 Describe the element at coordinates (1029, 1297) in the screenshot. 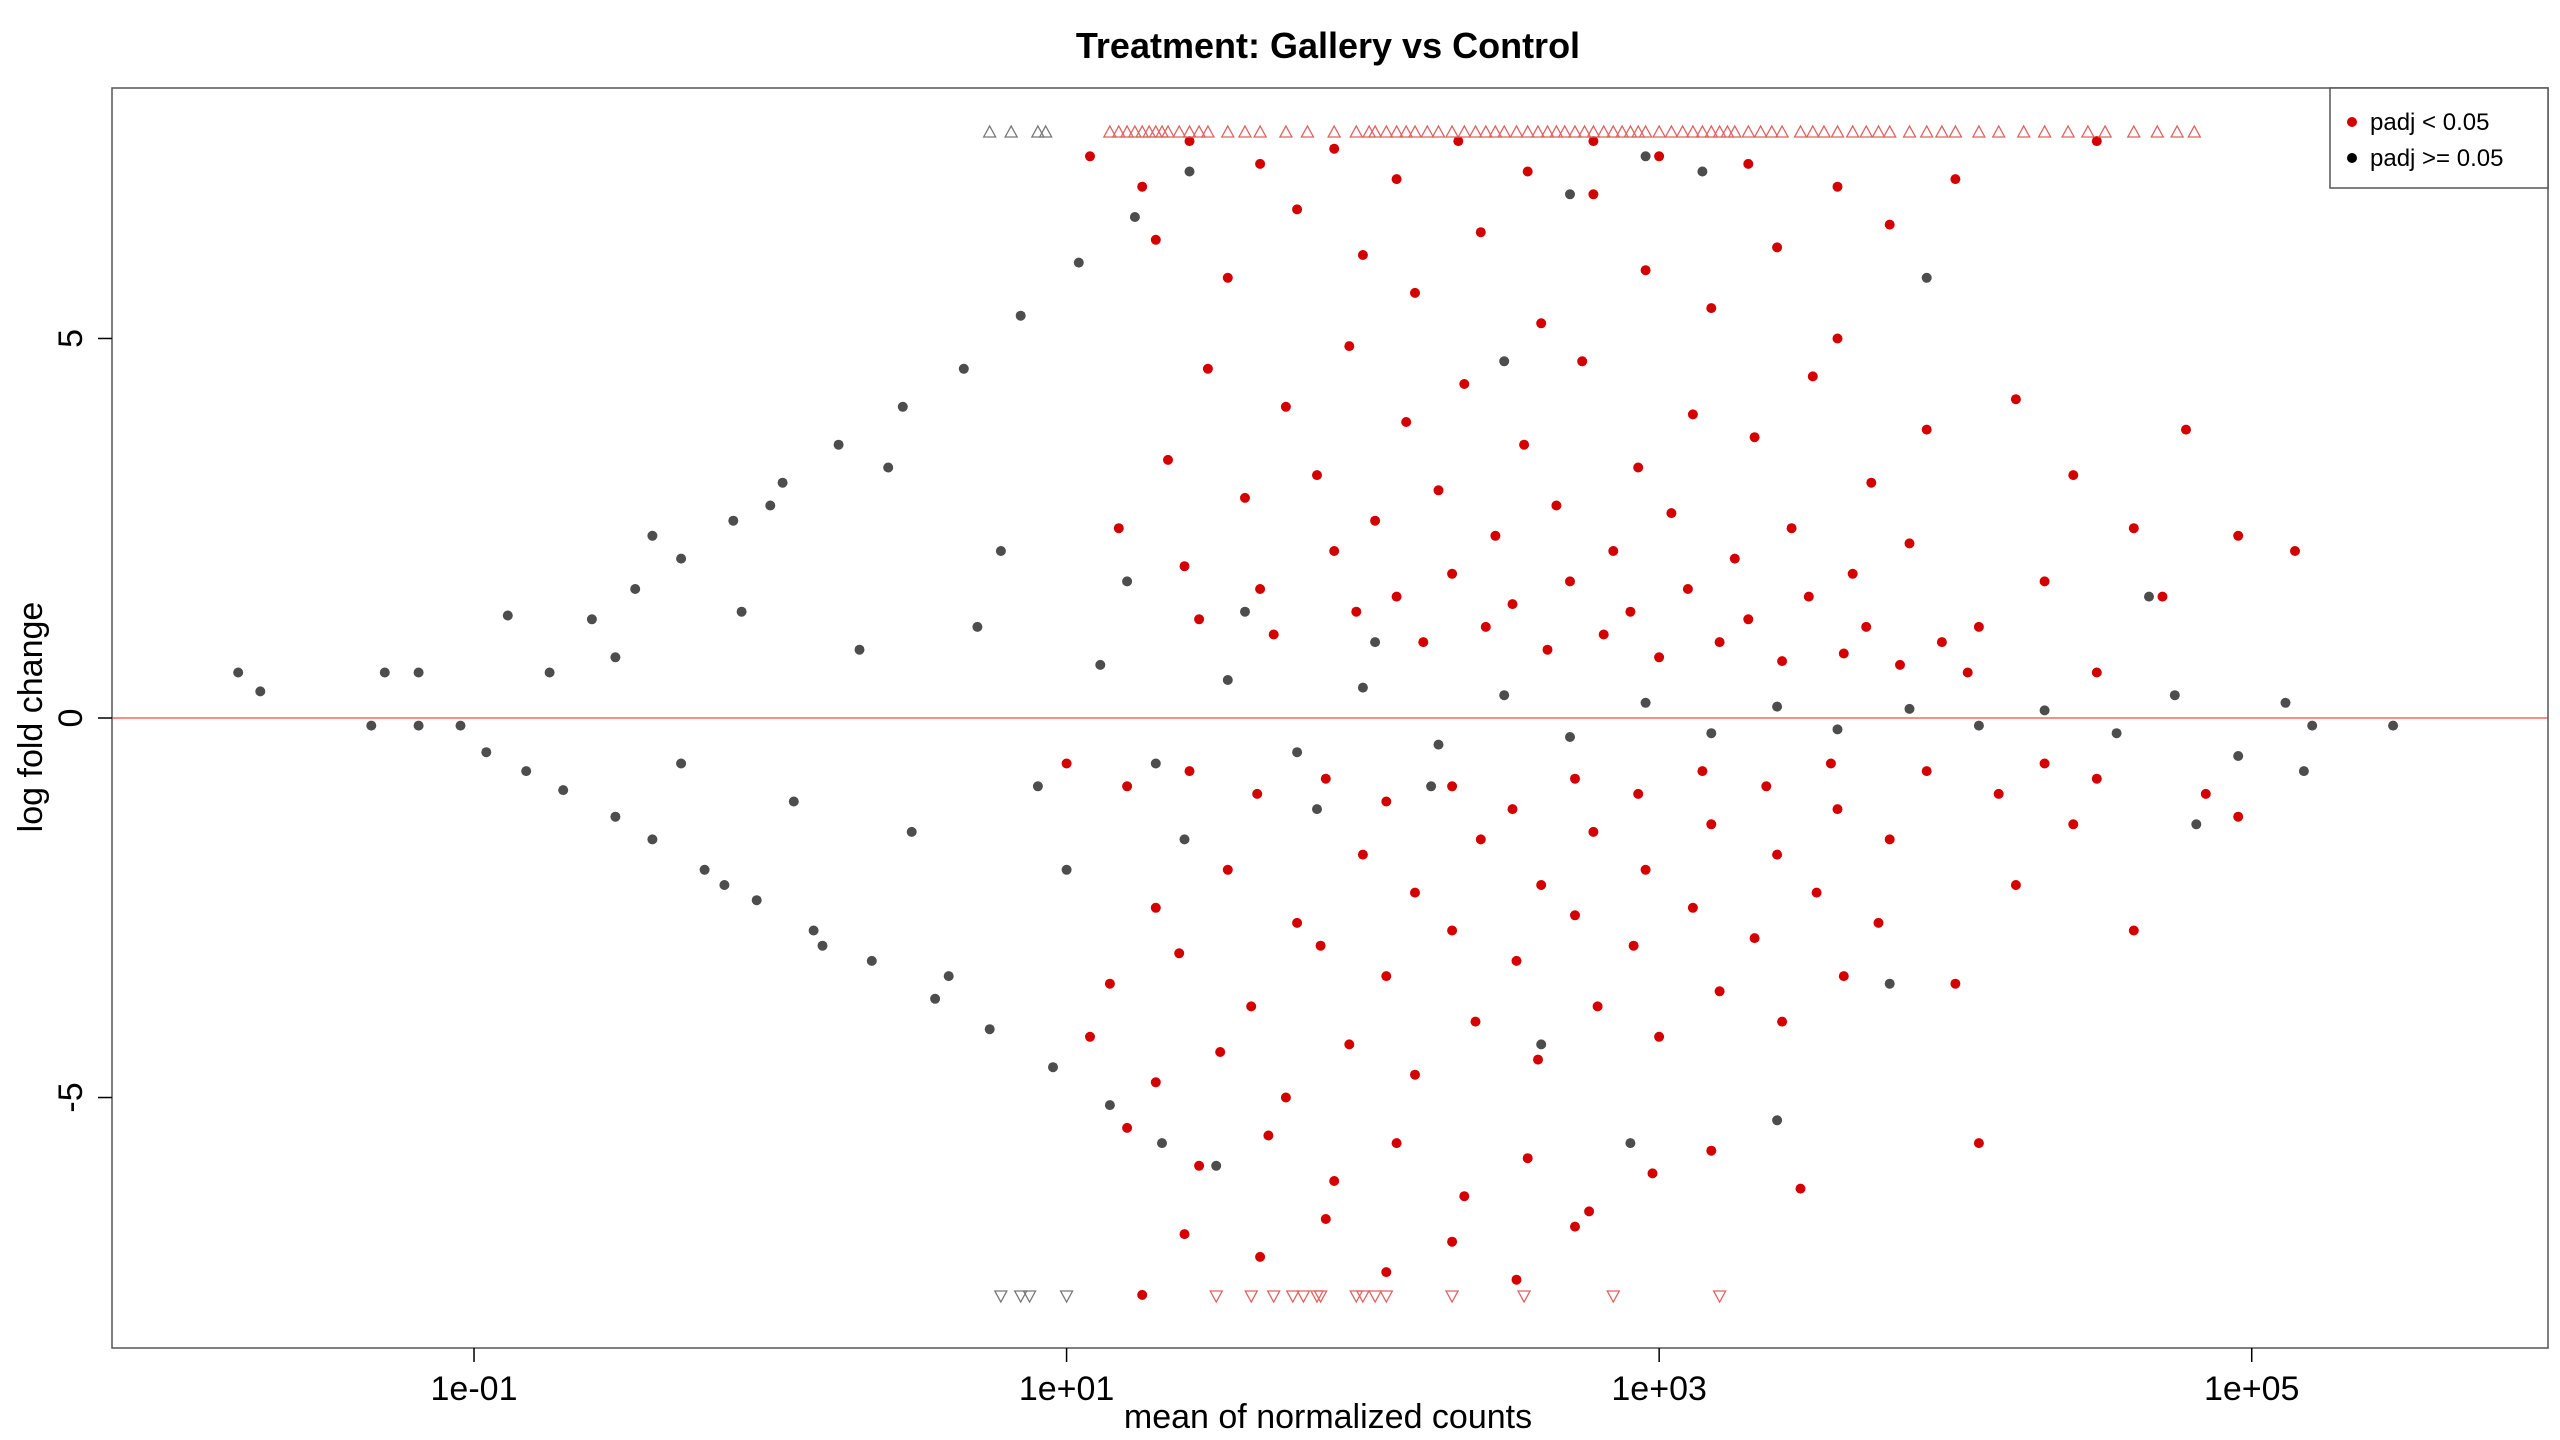

I see `clipped-down-marker-ns` at that location.